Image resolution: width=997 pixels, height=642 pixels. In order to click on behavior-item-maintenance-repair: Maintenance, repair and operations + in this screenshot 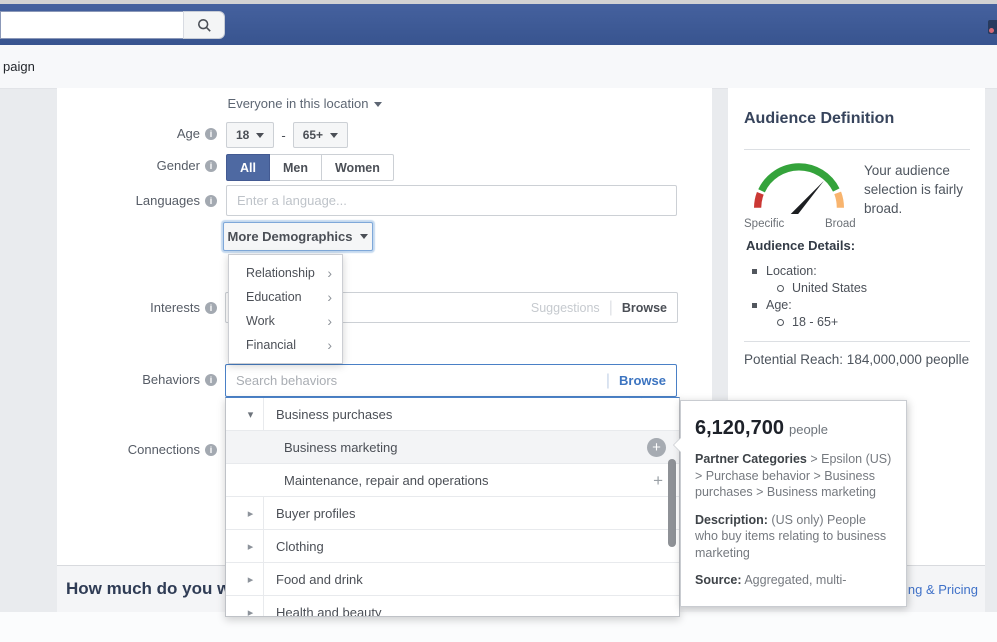, I will do `click(452, 480)`.